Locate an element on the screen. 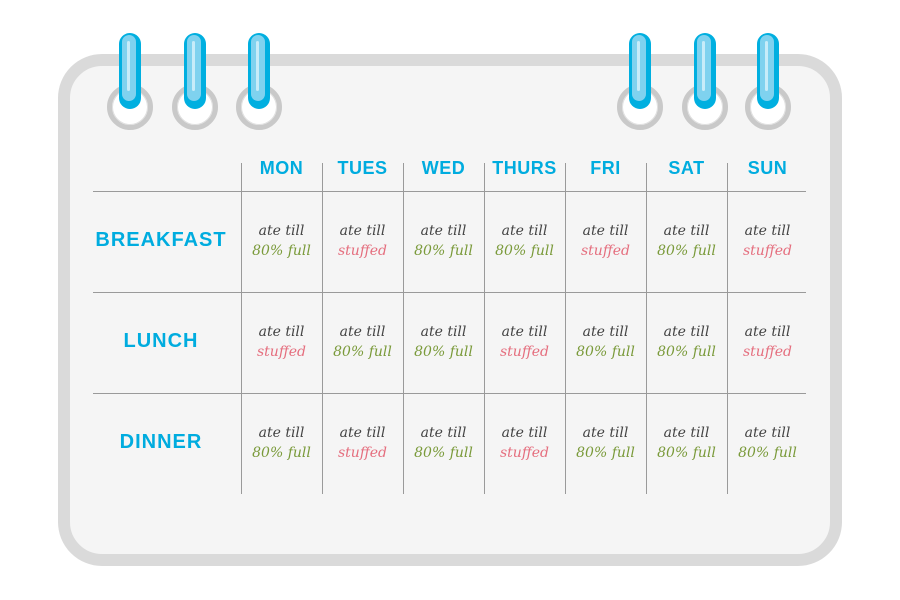  day-header: WED is located at coordinates (443, 168).